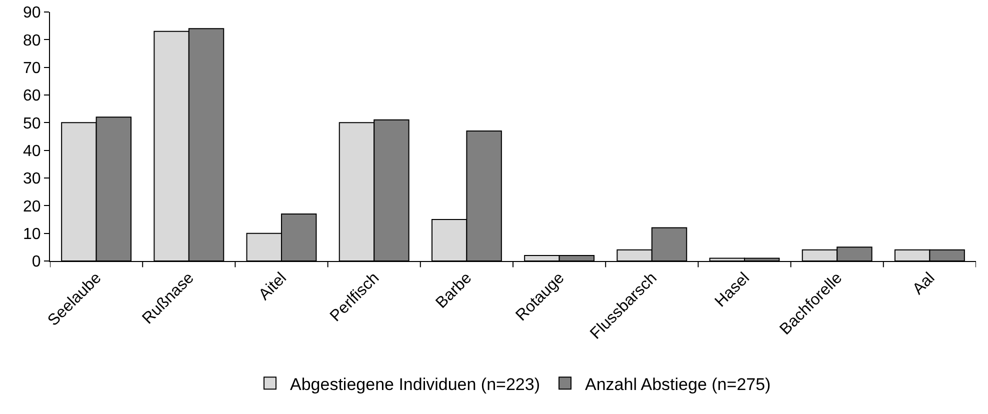 This screenshot has width=988, height=414. Describe the element at coordinates (678, 384) in the screenshot. I see `legend-label: Anzahl Abstiege (n=275)` at that location.